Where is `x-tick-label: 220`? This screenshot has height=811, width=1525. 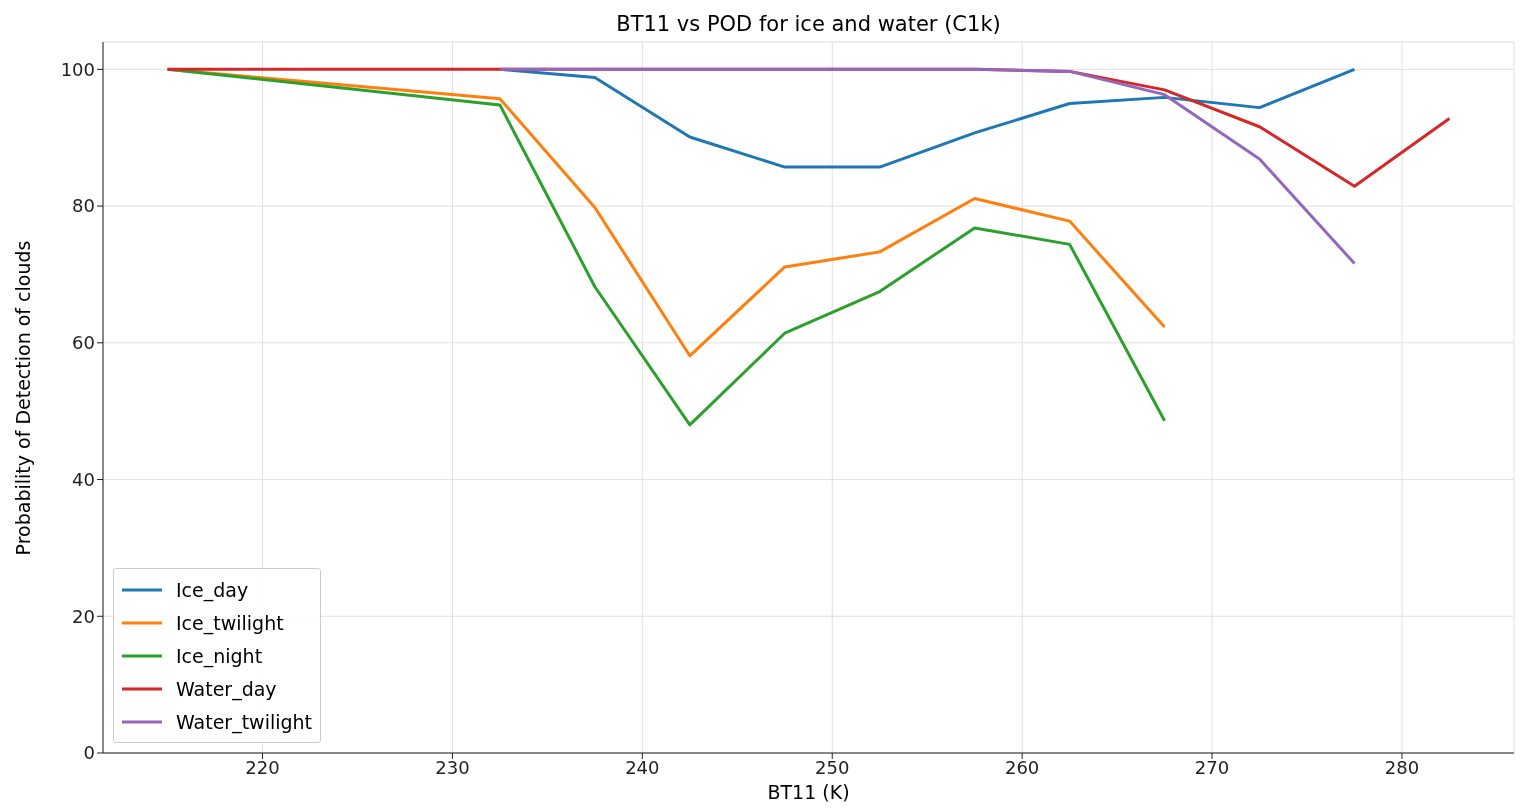 x-tick-label: 220 is located at coordinates (262, 767).